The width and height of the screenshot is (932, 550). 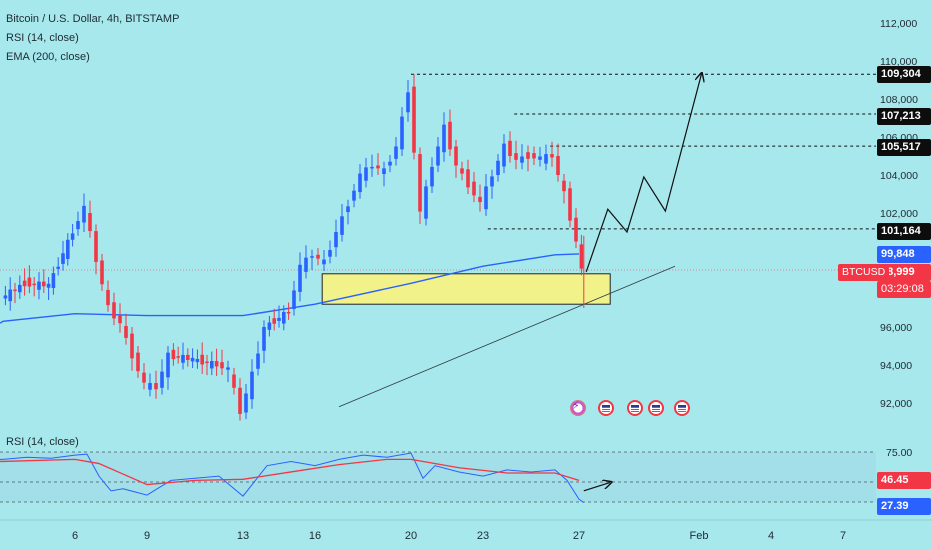 What do you see at coordinates (292, 477) in the screenshot?
I see `rsi-line` at bounding box center [292, 477].